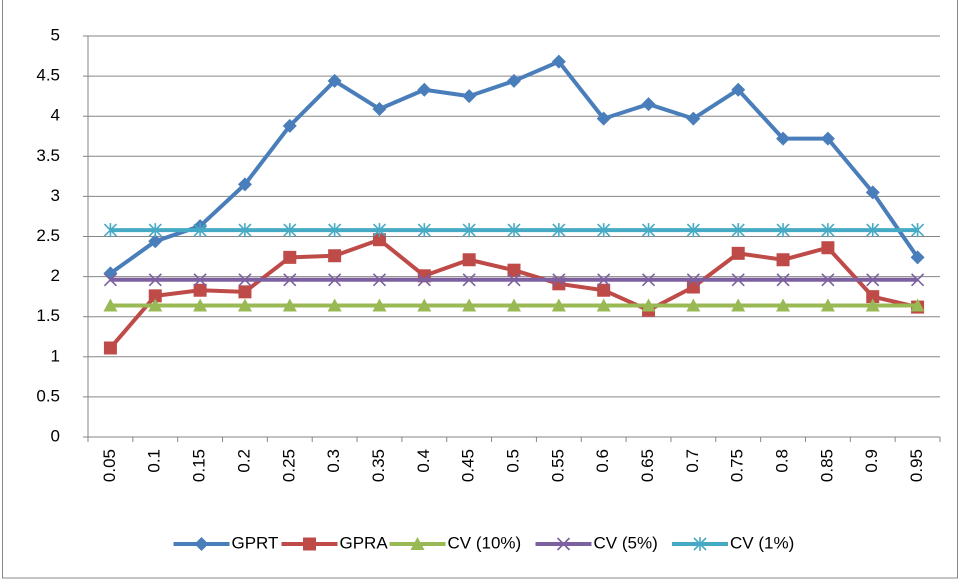 This screenshot has width=962, height=581. I want to click on x-tick-label: 0.6, so click(602, 461).